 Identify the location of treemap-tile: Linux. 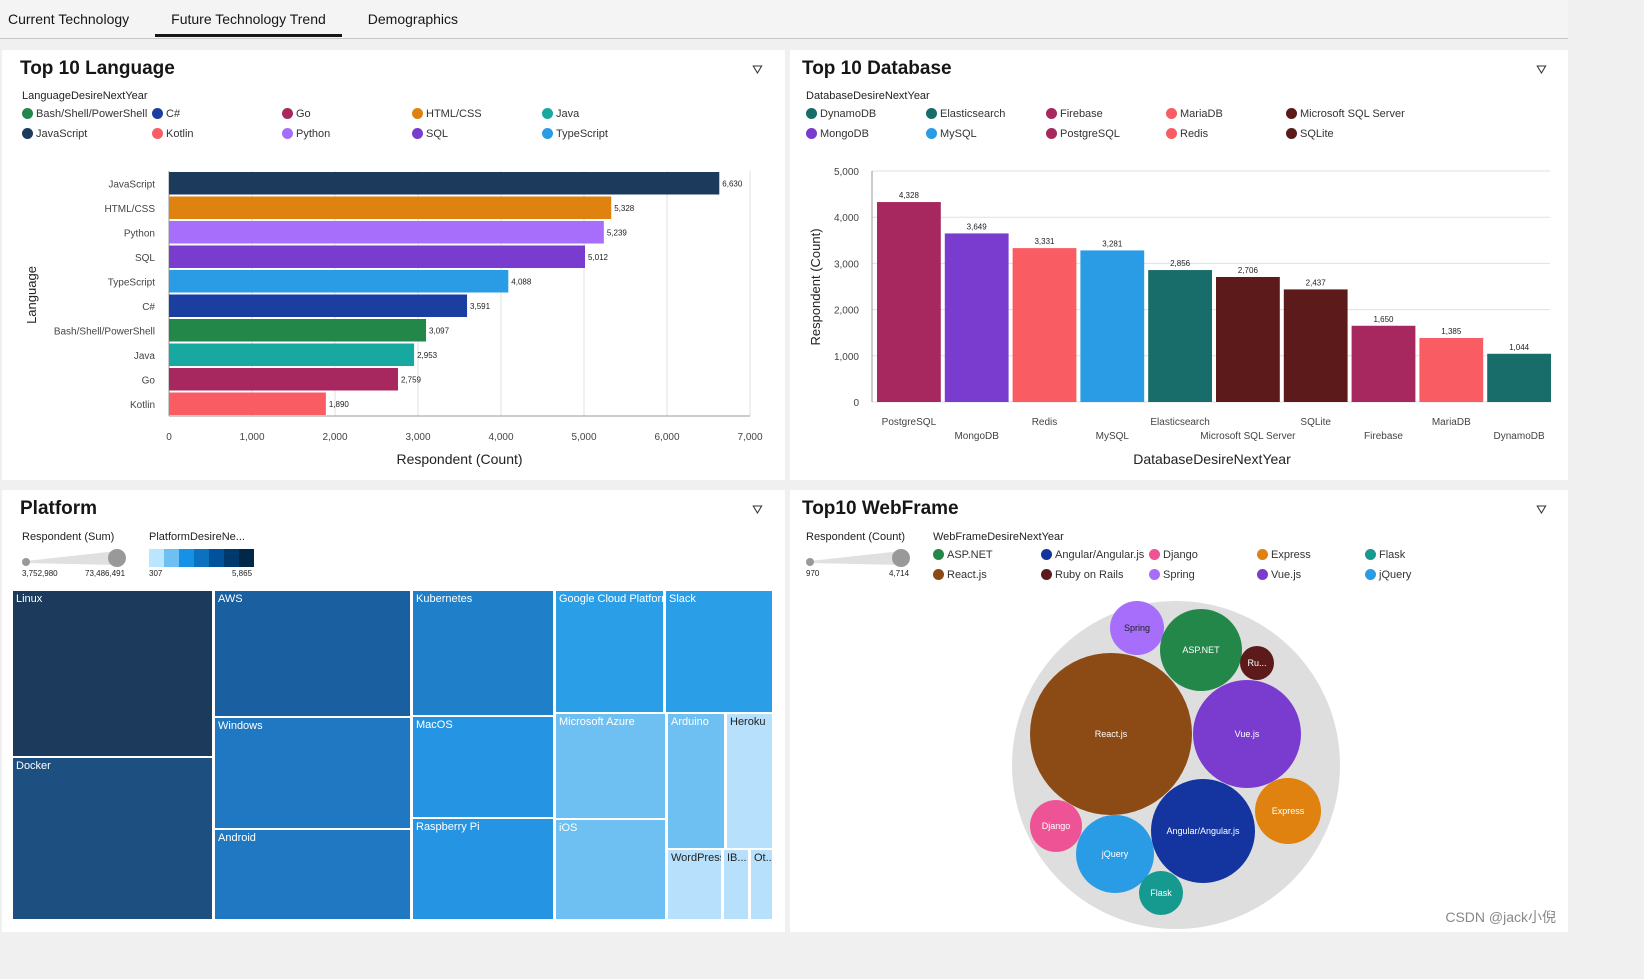
(112, 673).